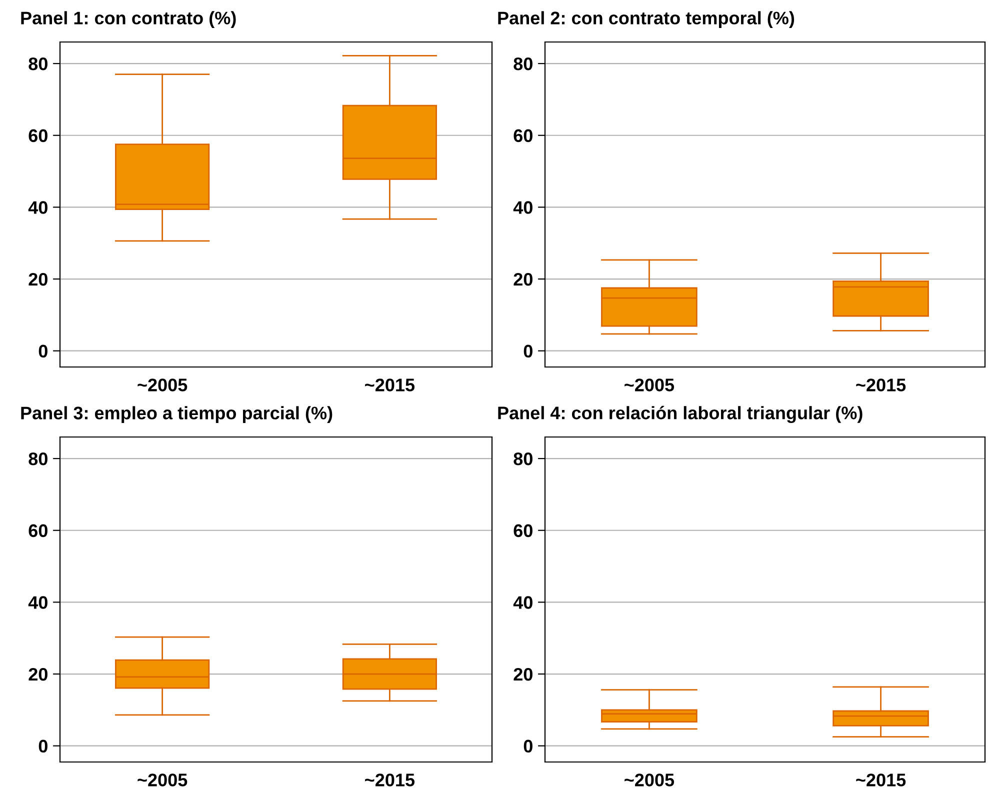 This screenshot has width=988, height=794. I want to click on chart-title: Panel 1: con contrato (%), so click(128, 19).